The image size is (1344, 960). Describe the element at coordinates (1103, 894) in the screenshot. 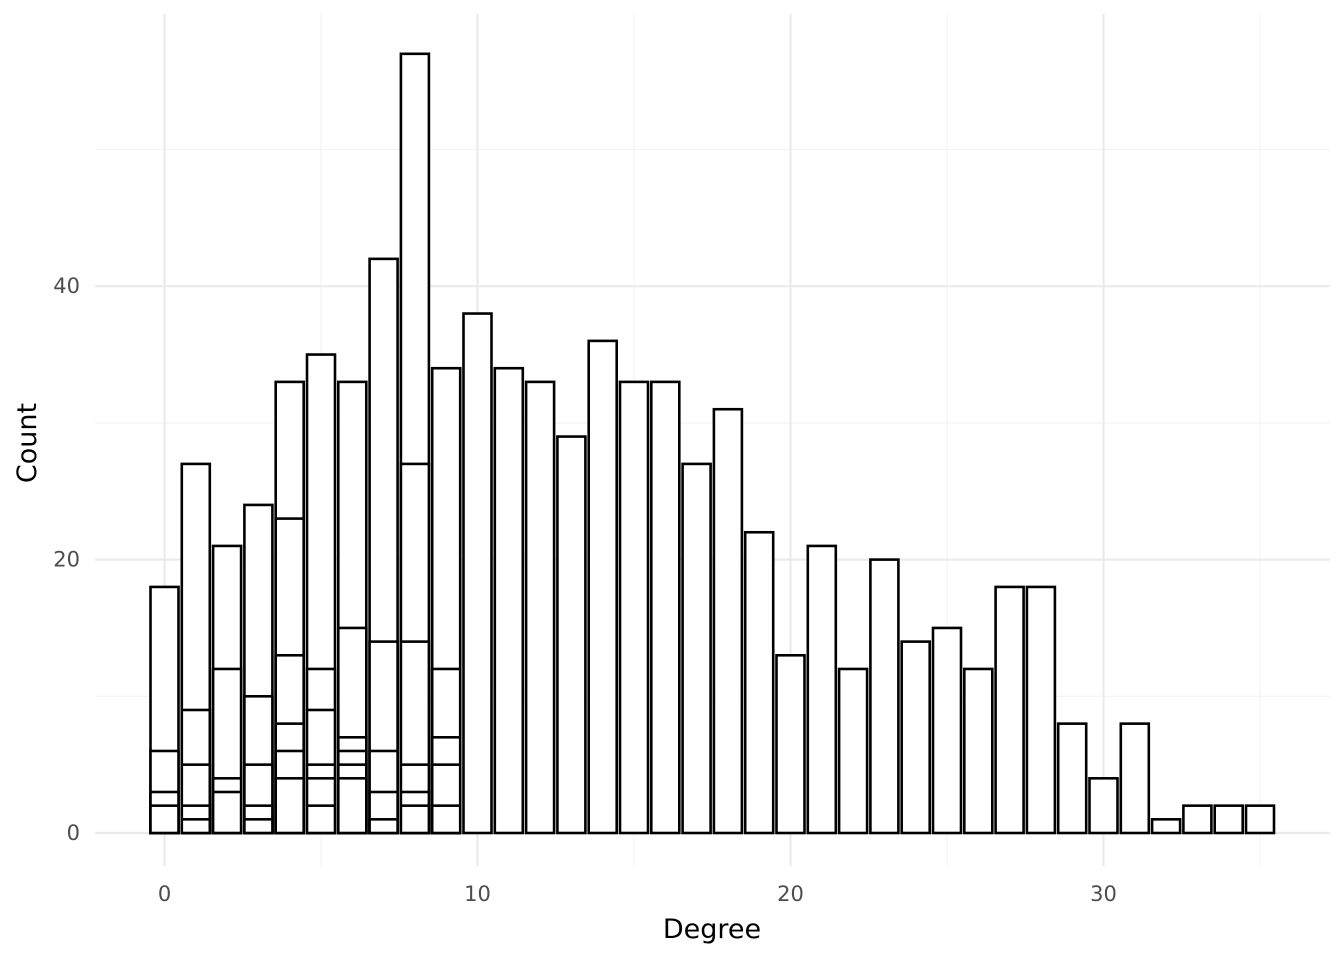

I see `x-tick-label: 30` at that location.